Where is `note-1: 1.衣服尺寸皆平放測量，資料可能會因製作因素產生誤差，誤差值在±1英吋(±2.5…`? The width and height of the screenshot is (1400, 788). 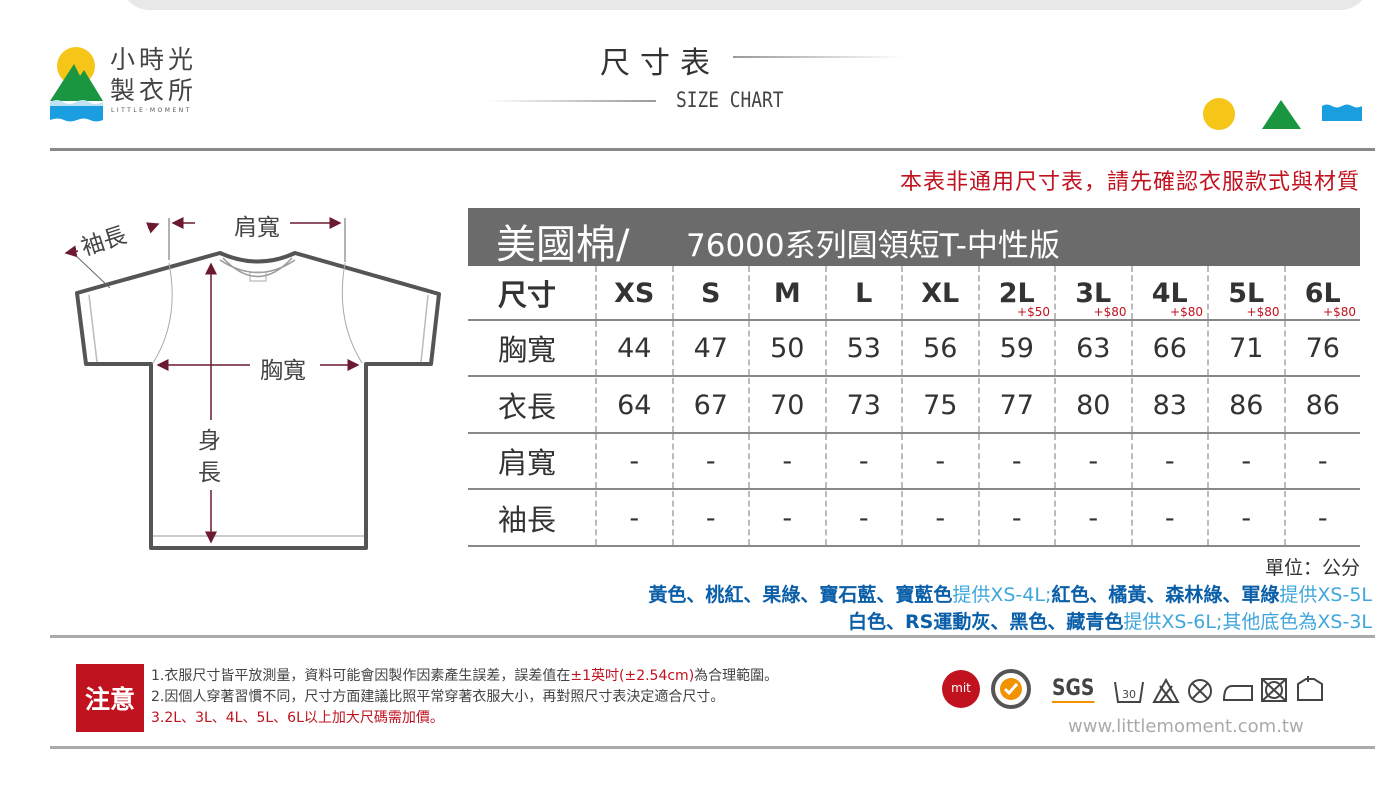 note-1: 1.衣服尺寸皆平放測量，資料可能會因製作因素產生誤差，誤差值在±1英吋(±2.5… is located at coordinates (465, 676).